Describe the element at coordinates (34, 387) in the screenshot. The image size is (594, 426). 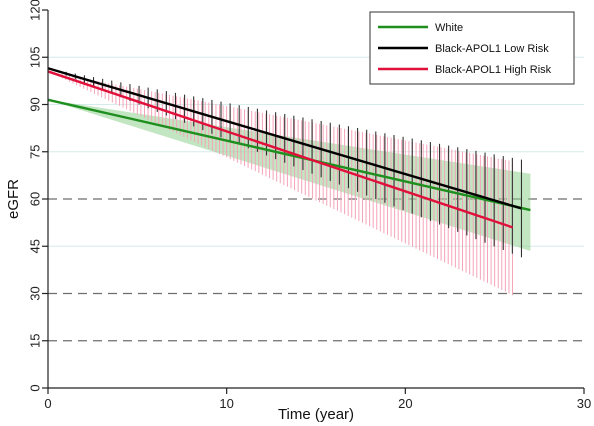
I see `y-tick-label: 0` at that location.